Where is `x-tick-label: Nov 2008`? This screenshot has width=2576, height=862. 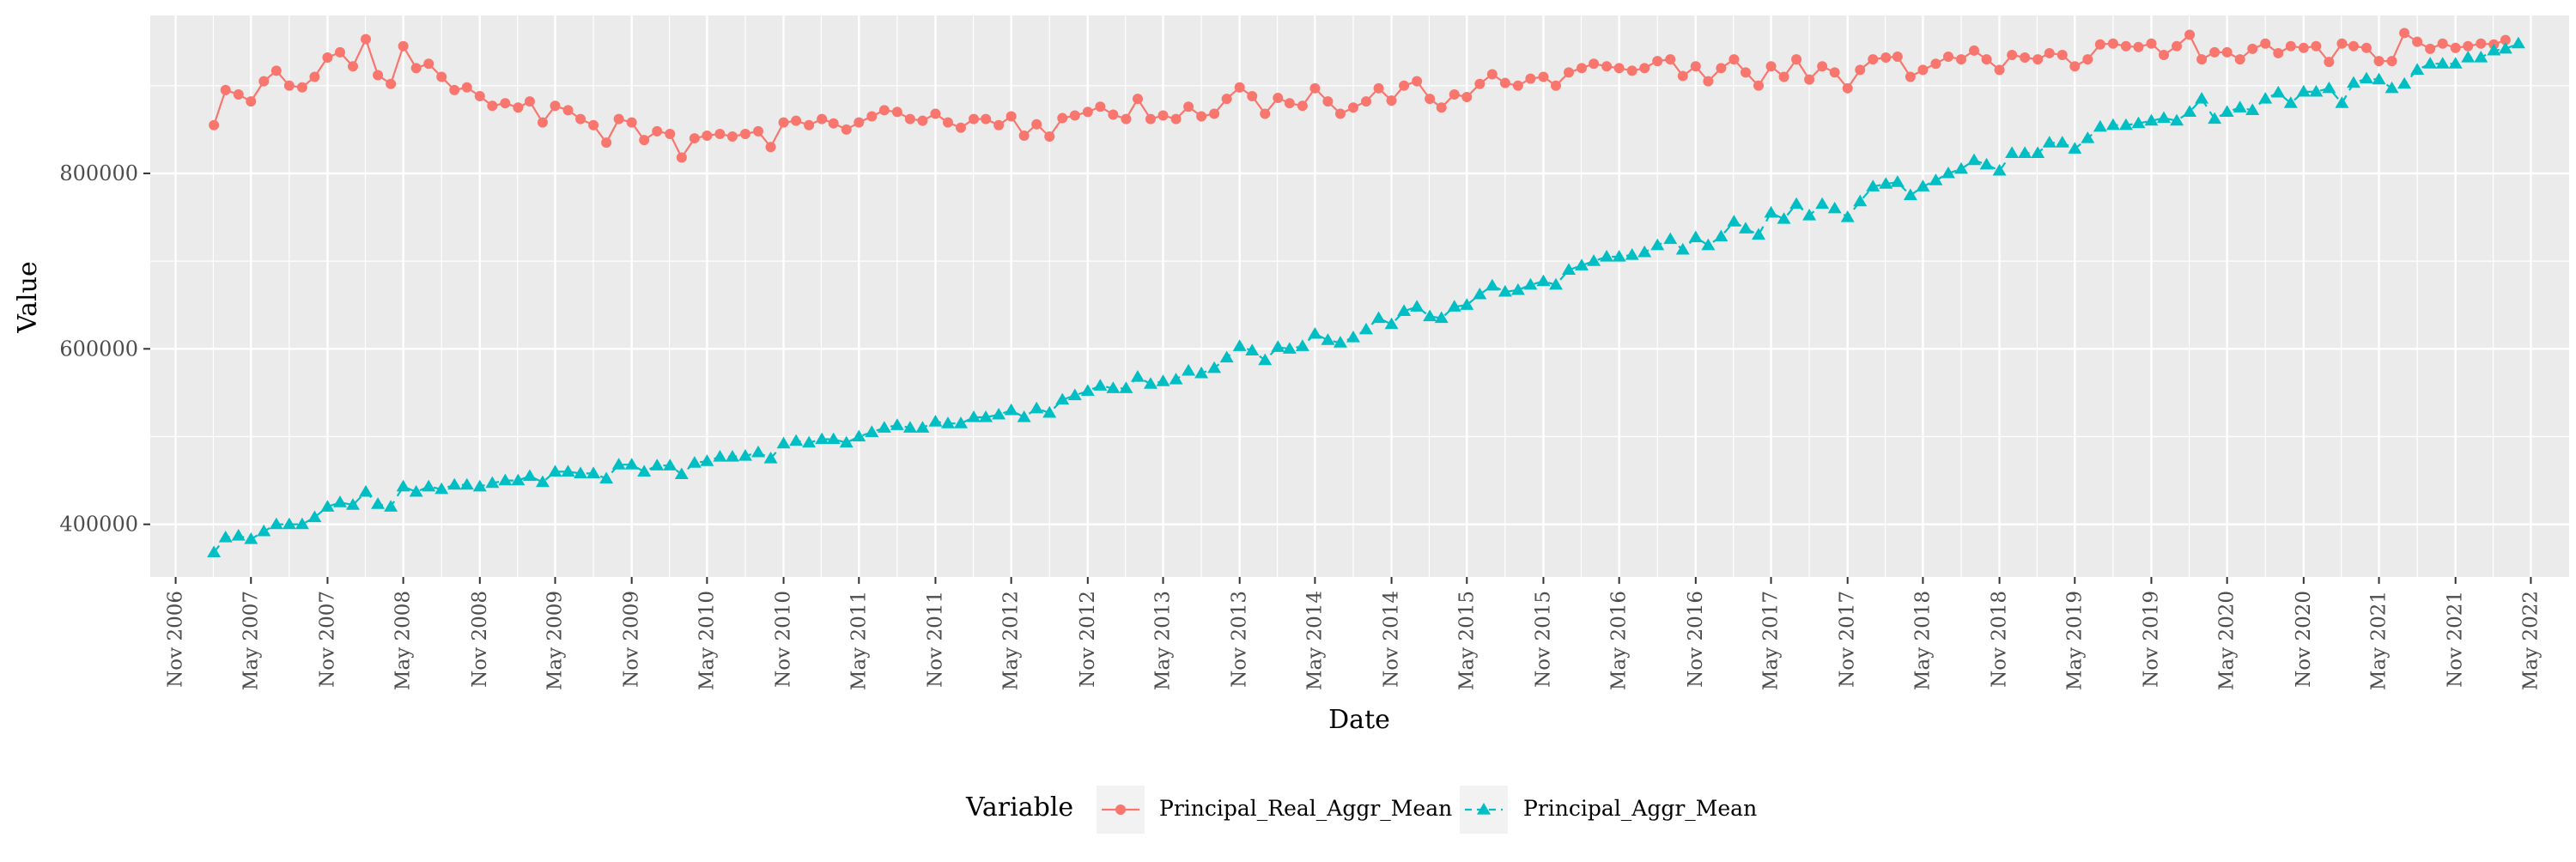 x-tick-label: Nov 2008 is located at coordinates (480, 639).